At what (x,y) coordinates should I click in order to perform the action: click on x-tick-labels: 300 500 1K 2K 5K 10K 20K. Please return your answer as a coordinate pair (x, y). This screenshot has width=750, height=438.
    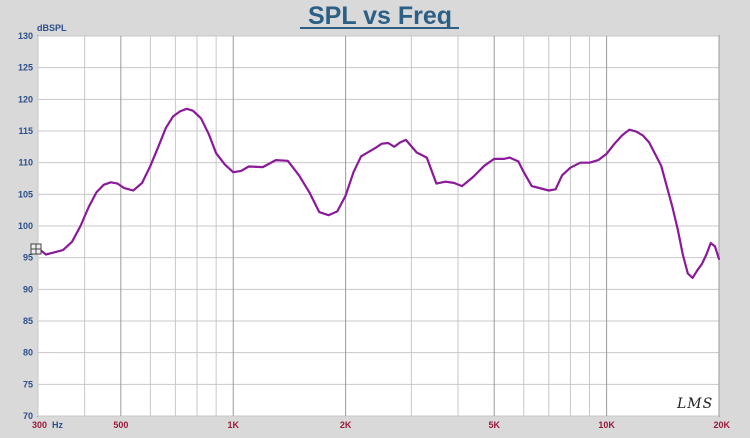
    Looking at the image, I should click on (381, 425).